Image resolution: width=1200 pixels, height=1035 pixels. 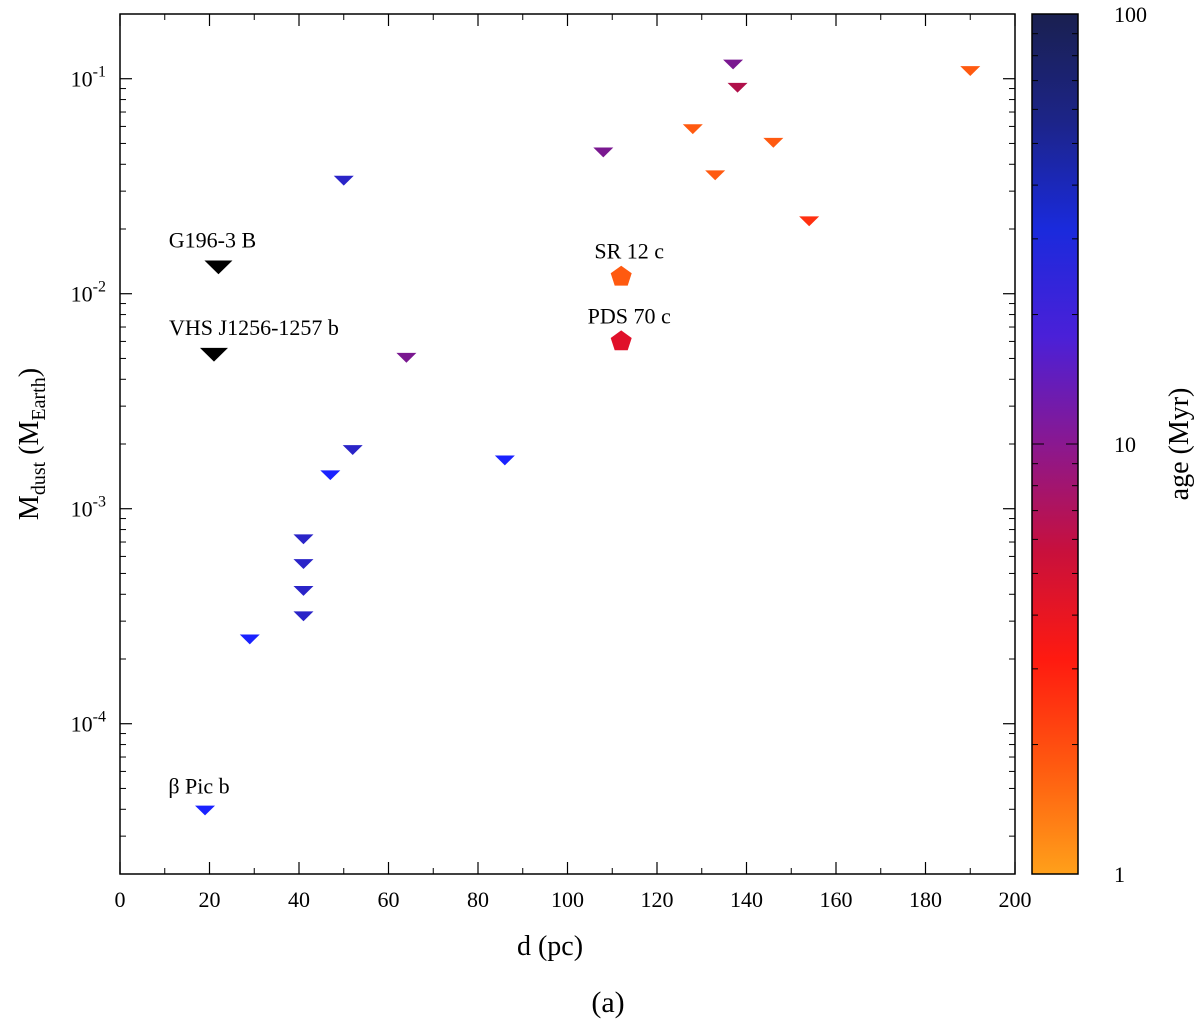 I want to click on figure-caption: (a), so click(x=607, y=1002).